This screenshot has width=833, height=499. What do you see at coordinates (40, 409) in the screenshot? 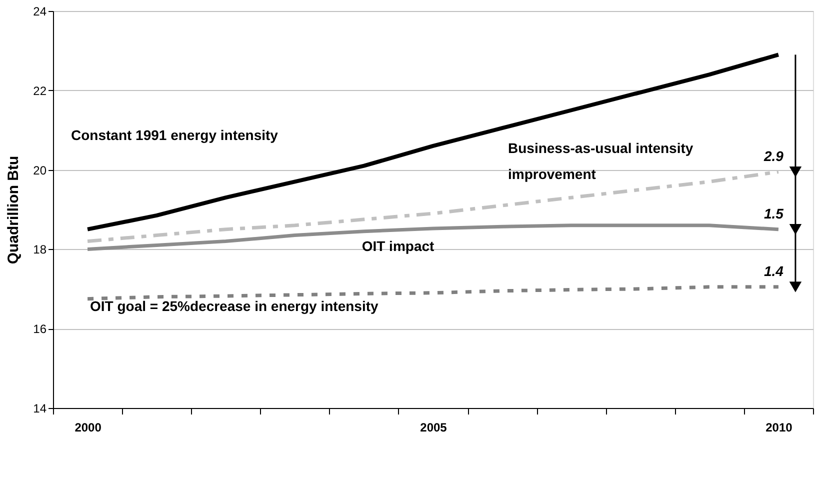
I see `y-tick-label: 14` at bounding box center [40, 409].